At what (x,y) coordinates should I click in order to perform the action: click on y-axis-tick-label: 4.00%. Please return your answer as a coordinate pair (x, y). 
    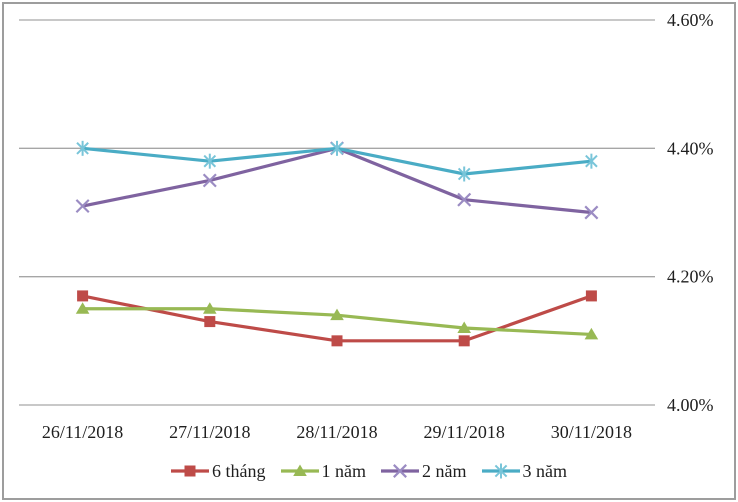
    Looking at the image, I should click on (690, 405).